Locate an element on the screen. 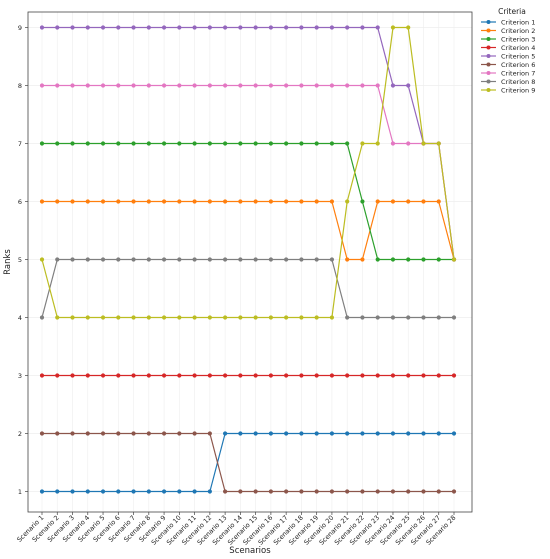  legend-item: Criterion 2 is located at coordinates (508, 31).